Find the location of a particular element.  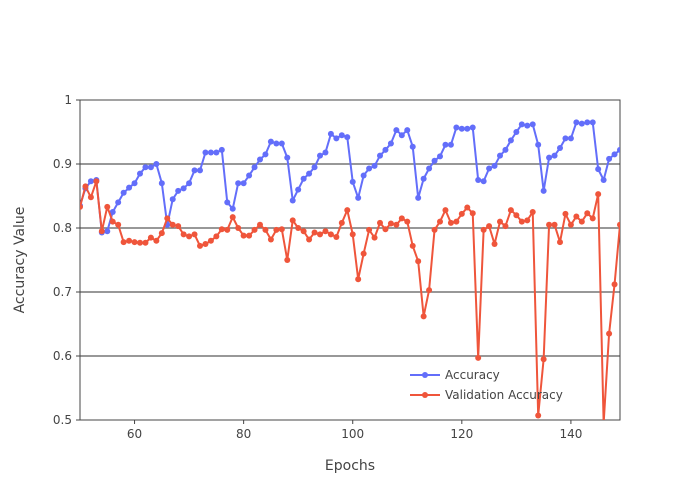

legend-item-accuracy: Accuracy is located at coordinates (455, 375).